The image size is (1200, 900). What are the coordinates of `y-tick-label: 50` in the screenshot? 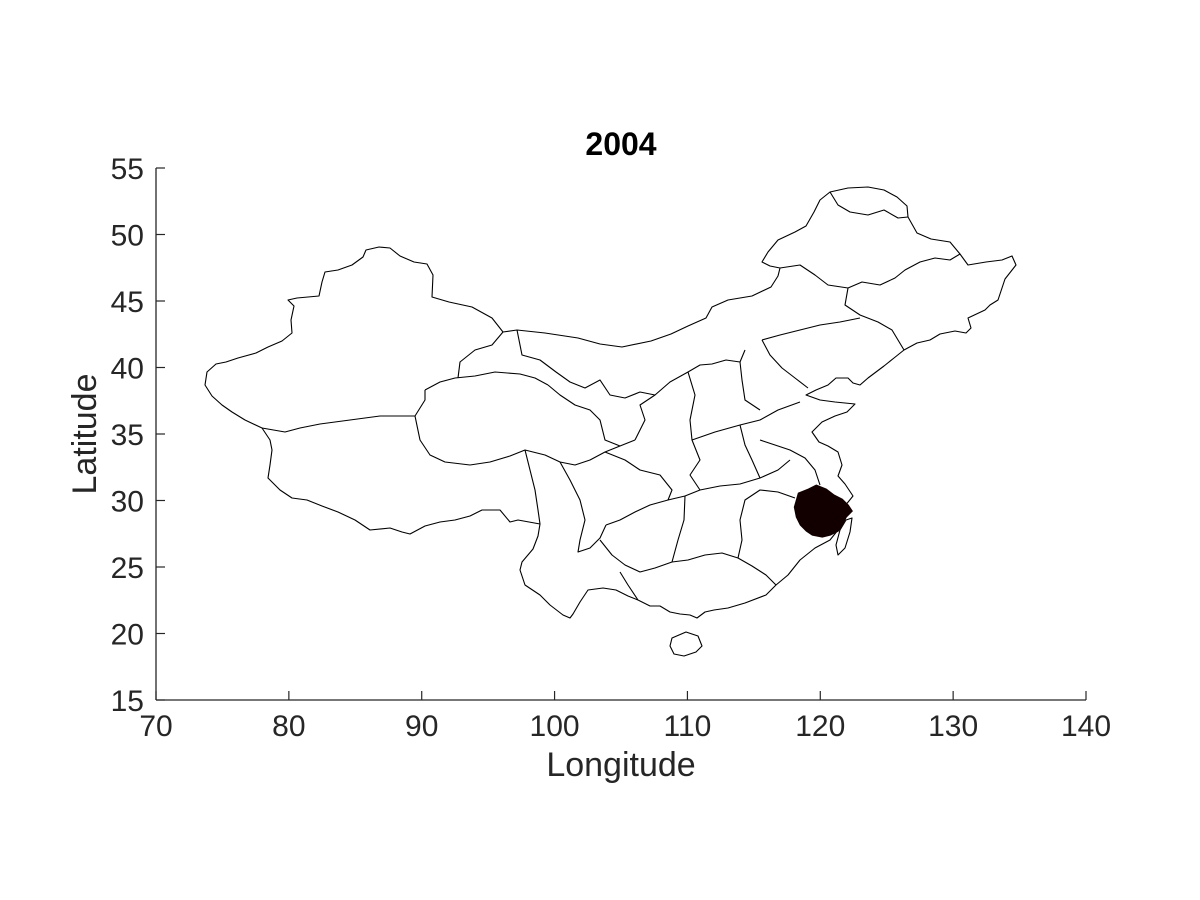 It's located at (127, 236).